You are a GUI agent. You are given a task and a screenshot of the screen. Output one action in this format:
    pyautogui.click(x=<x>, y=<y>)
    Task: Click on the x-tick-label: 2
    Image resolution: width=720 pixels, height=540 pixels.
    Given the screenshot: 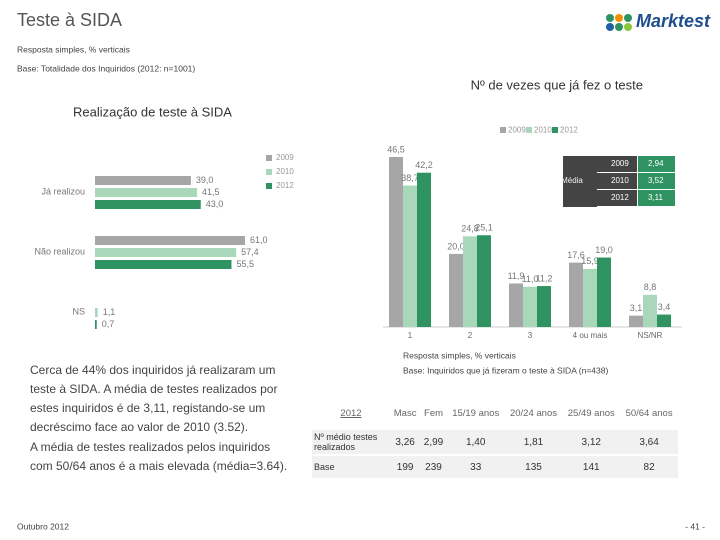 What is the action you would take?
    pyautogui.click(x=470, y=335)
    